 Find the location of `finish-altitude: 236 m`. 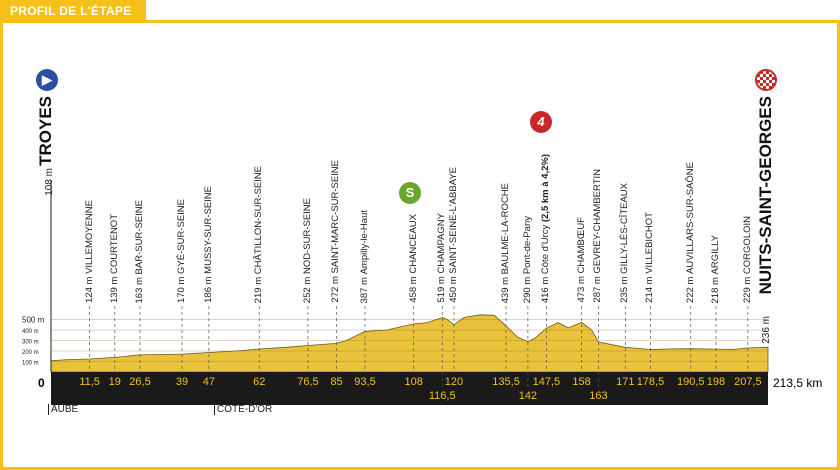

finish-altitude: 236 m is located at coordinates (766, 330).